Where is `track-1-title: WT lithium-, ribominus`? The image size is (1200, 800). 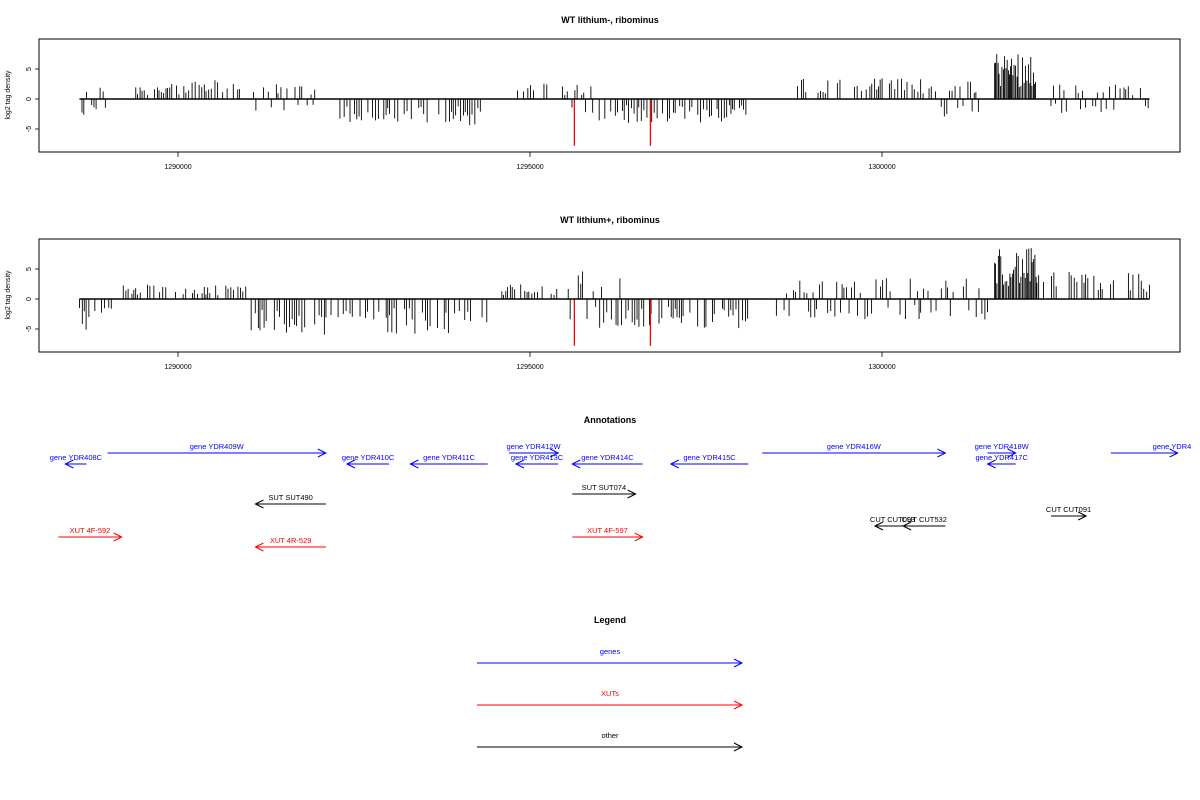 track-1-title: WT lithium-, ribominus is located at coordinates (610, 20).